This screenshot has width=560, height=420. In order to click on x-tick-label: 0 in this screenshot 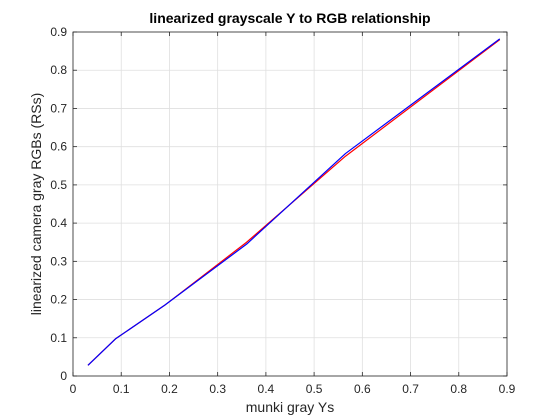, I will do `click(73, 389)`.